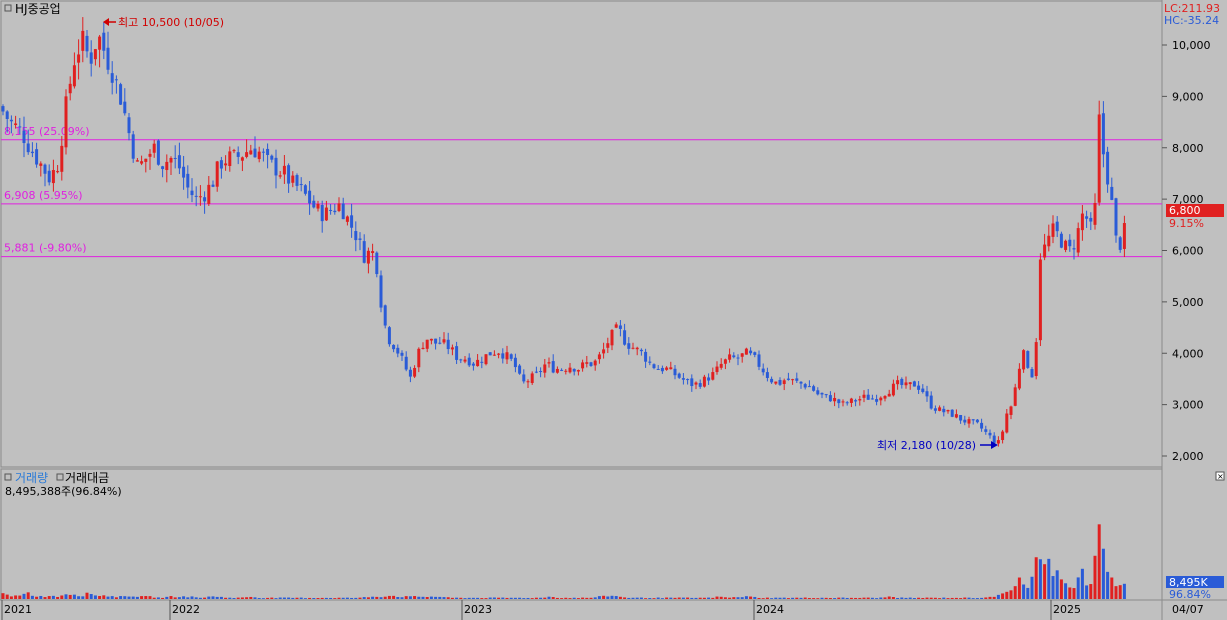 The height and width of the screenshot is (620, 1227). I want to click on close-volume-button, so click(1220, 476).